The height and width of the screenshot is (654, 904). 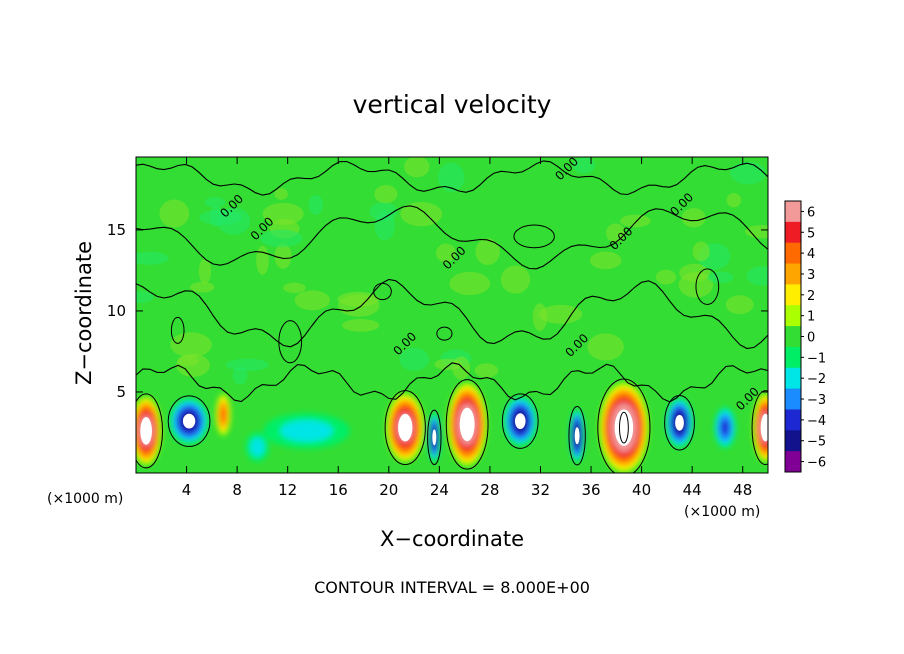 I want to click on x-tick-label: 4, so click(x=187, y=490).